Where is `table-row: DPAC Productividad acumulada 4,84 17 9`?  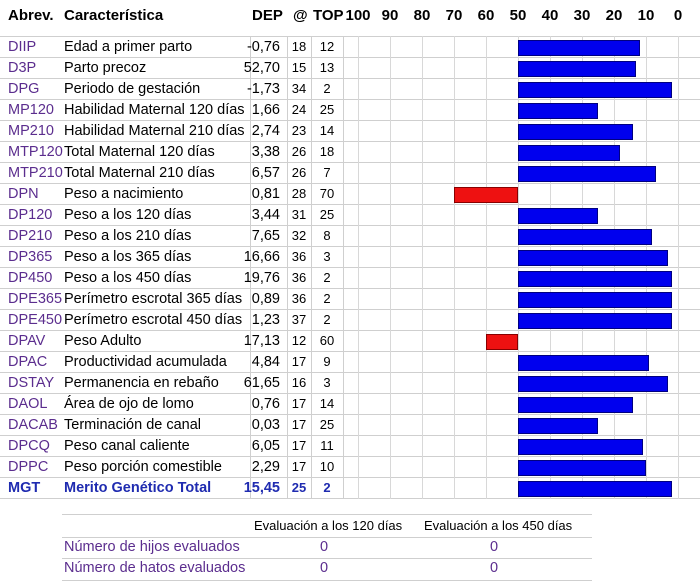 table-row: DPAC Productividad acumulada 4,84 17 9 is located at coordinates (350, 362).